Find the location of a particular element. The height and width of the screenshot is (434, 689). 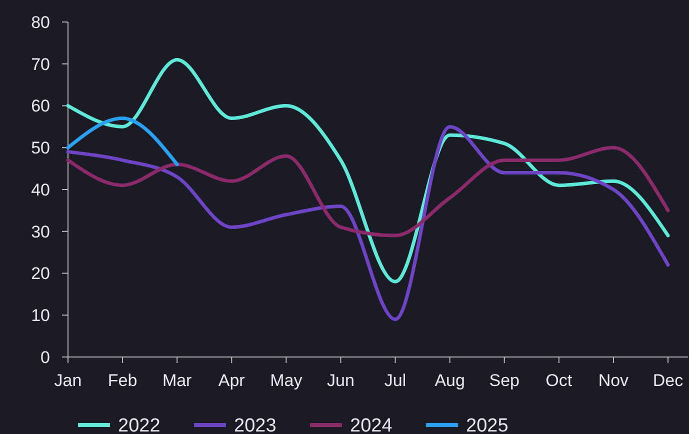

y-tick-label: 60 is located at coordinates (40, 106).